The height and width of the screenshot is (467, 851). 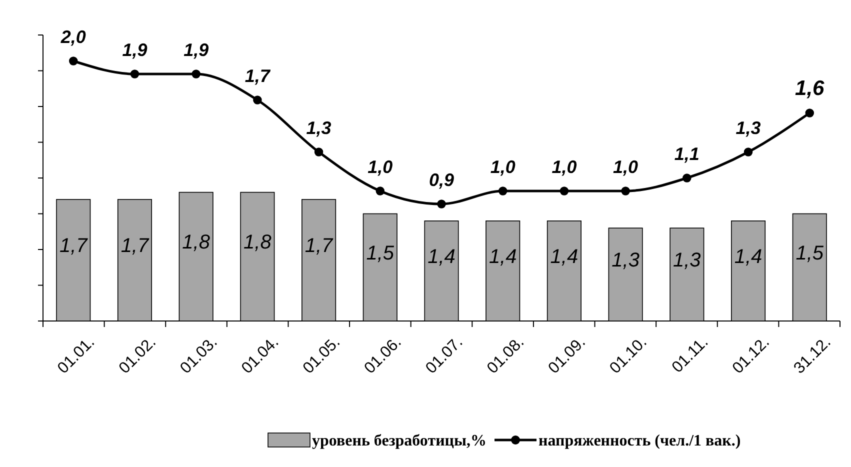 What do you see at coordinates (639, 441) in the screenshot?
I see `legend-label: напряженность (чел./1 вак.)` at bounding box center [639, 441].